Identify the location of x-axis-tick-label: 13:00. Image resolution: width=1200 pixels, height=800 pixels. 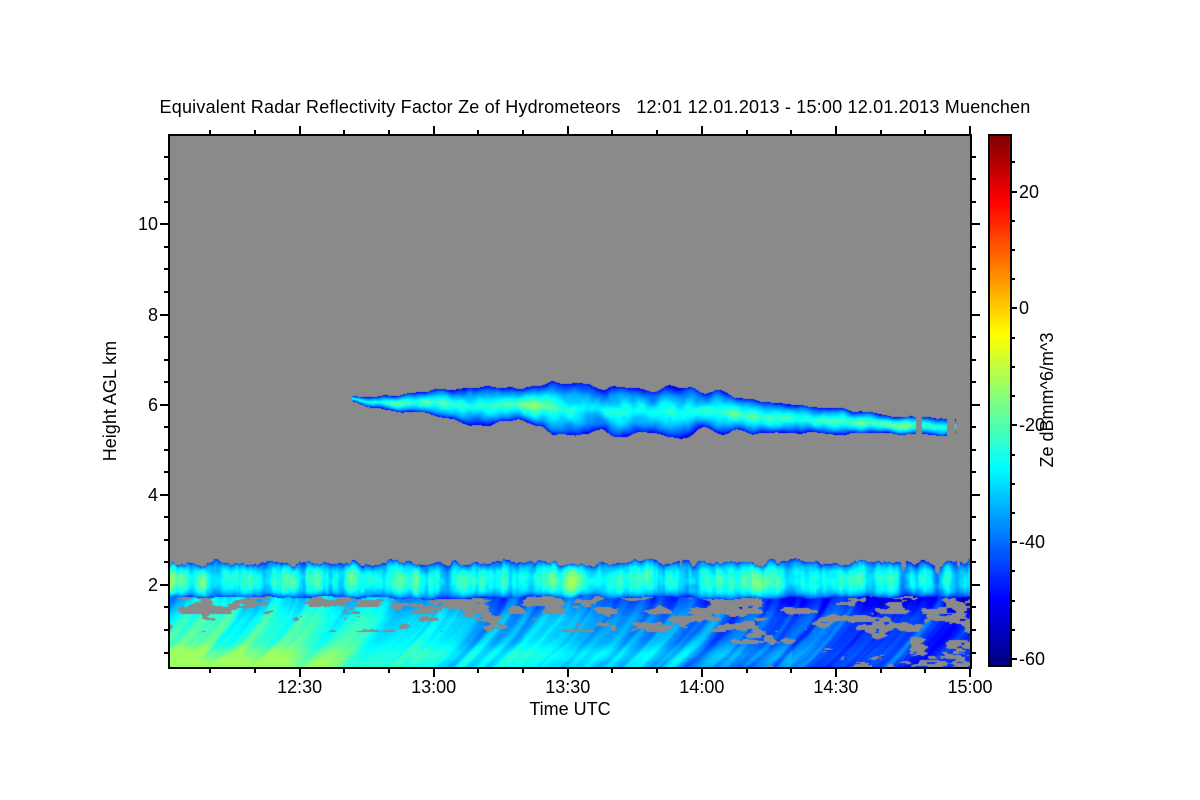
(434, 687).